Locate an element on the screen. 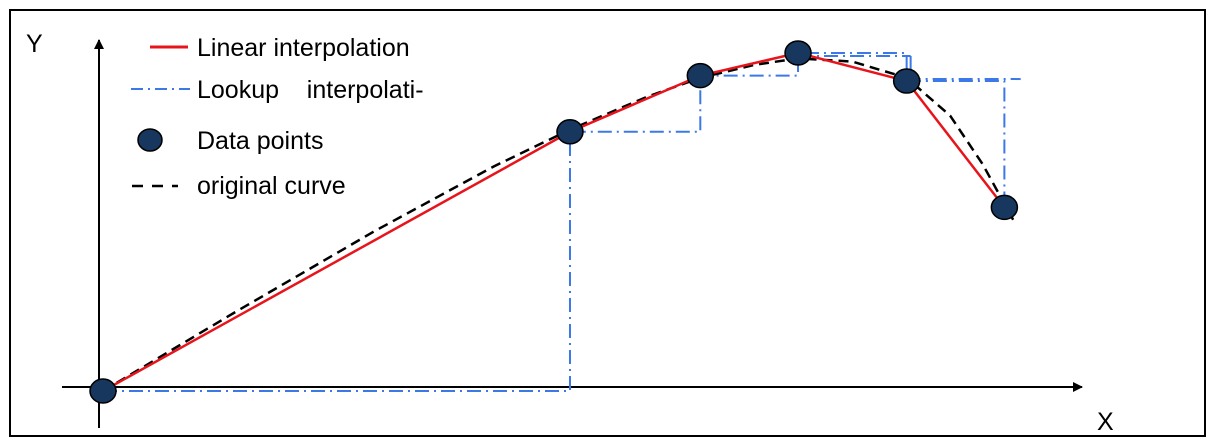  legend-label-points: Data points is located at coordinates (260, 141).